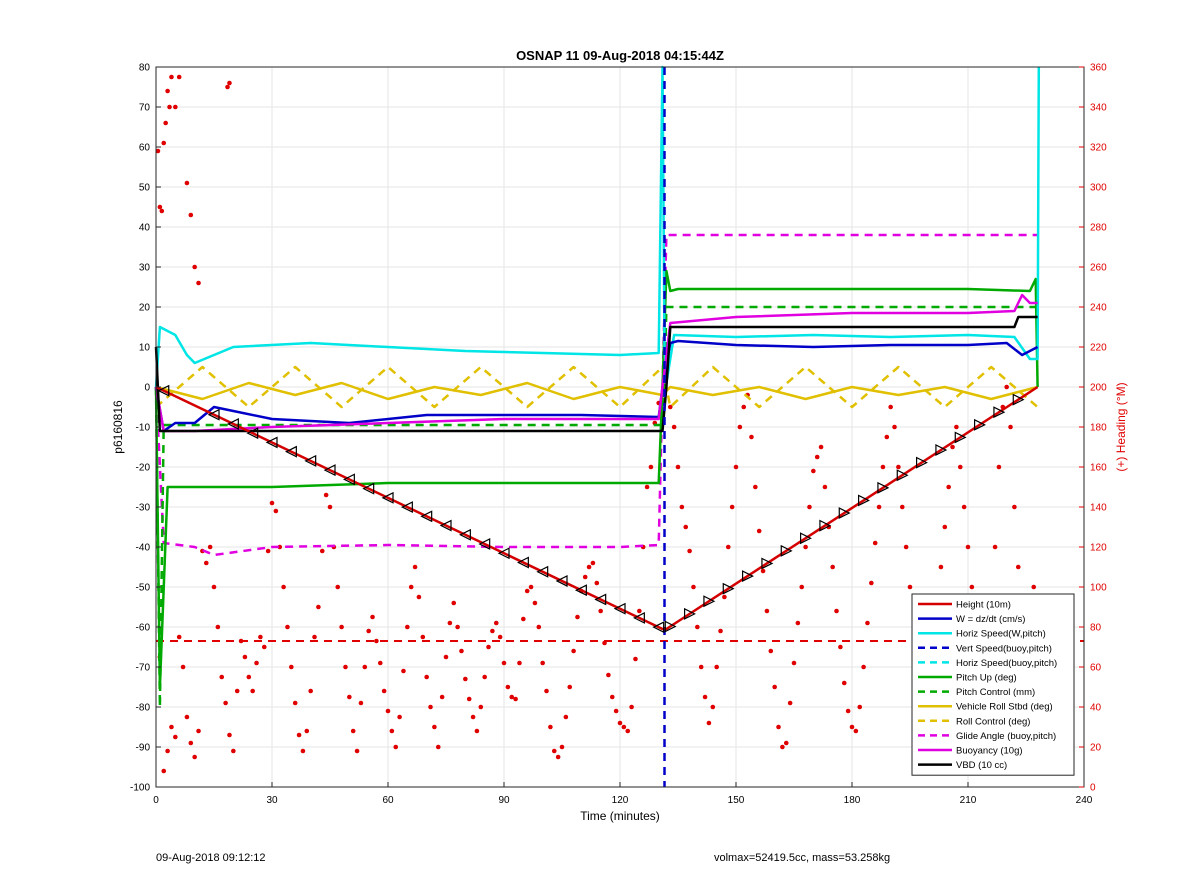  I want to click on y-tick-label: -30, so click(143, 508).